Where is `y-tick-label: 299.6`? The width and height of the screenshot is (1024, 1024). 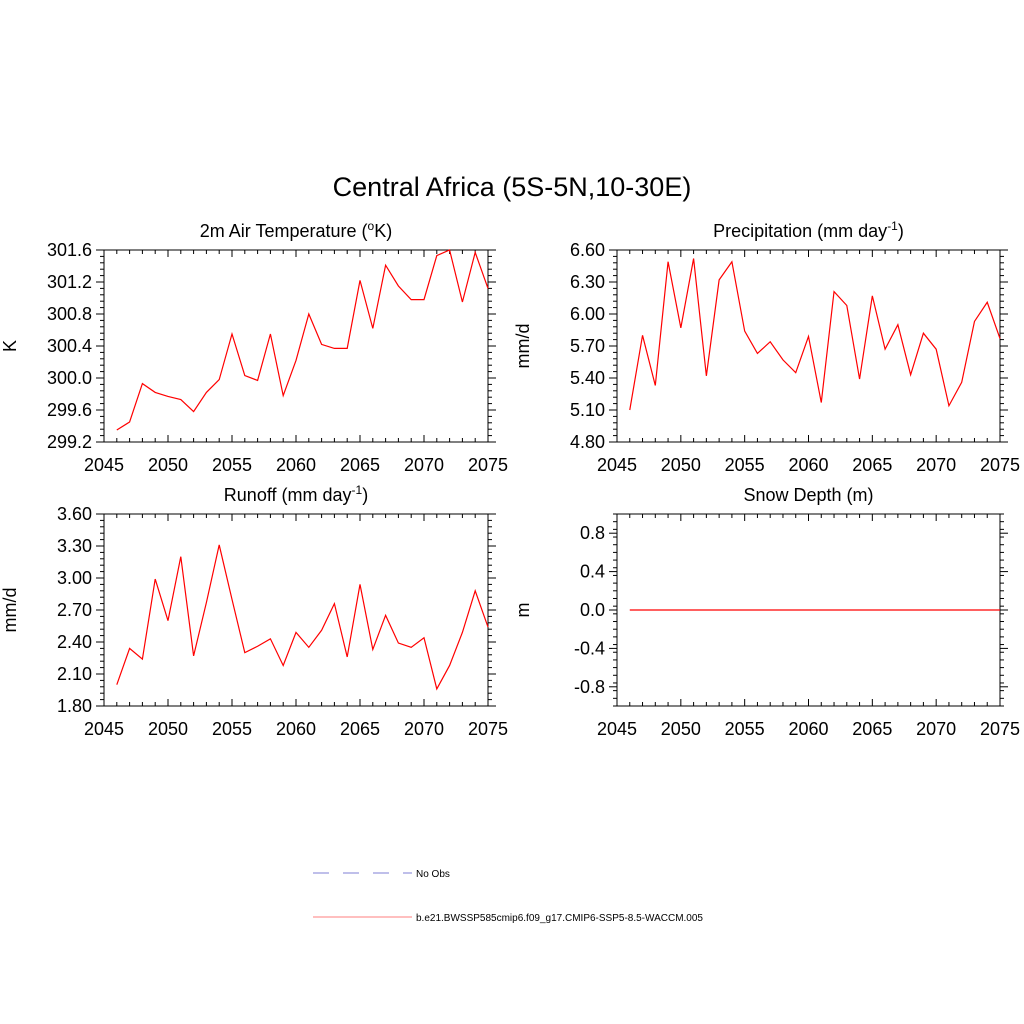 y-tick-label: 299.6 is located at coordinates (69, 410).